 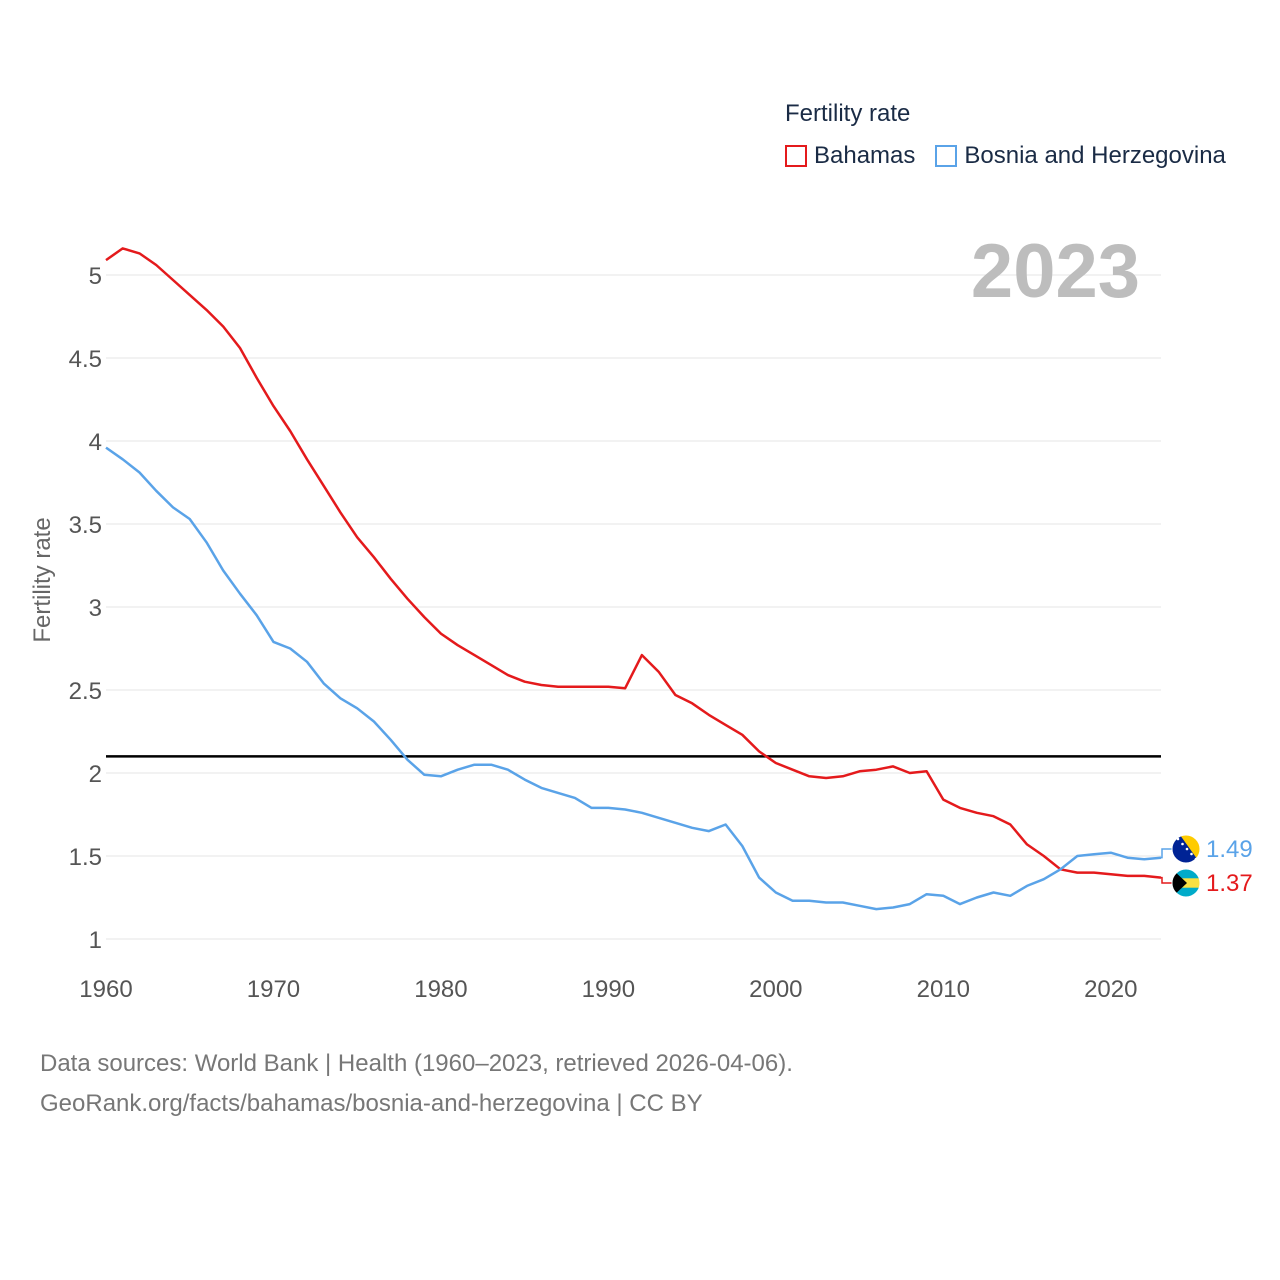 I want to click on y-tick-label: 2.5, so click(x=85, y=691).